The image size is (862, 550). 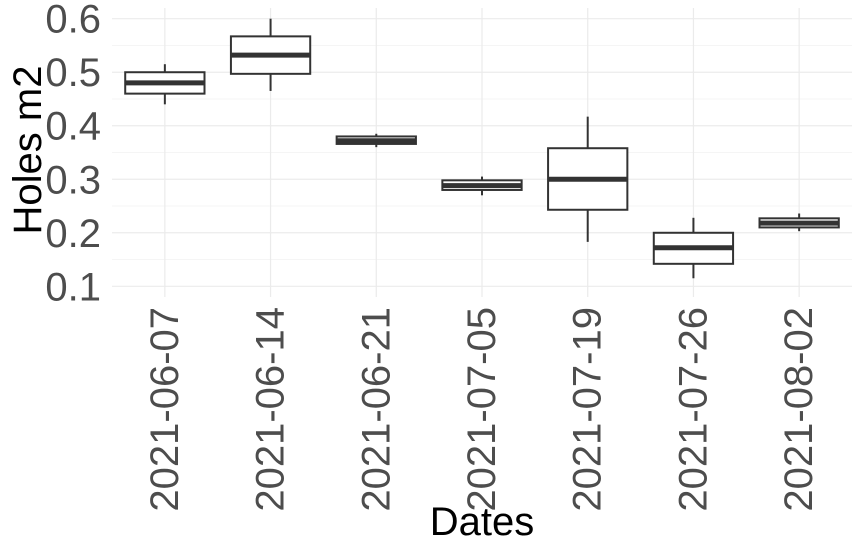 What do you see at coordinates (693, 409) in the screenshot?
I see `x-tick-label: 2021-07-26` at bounding box center [693, 409].